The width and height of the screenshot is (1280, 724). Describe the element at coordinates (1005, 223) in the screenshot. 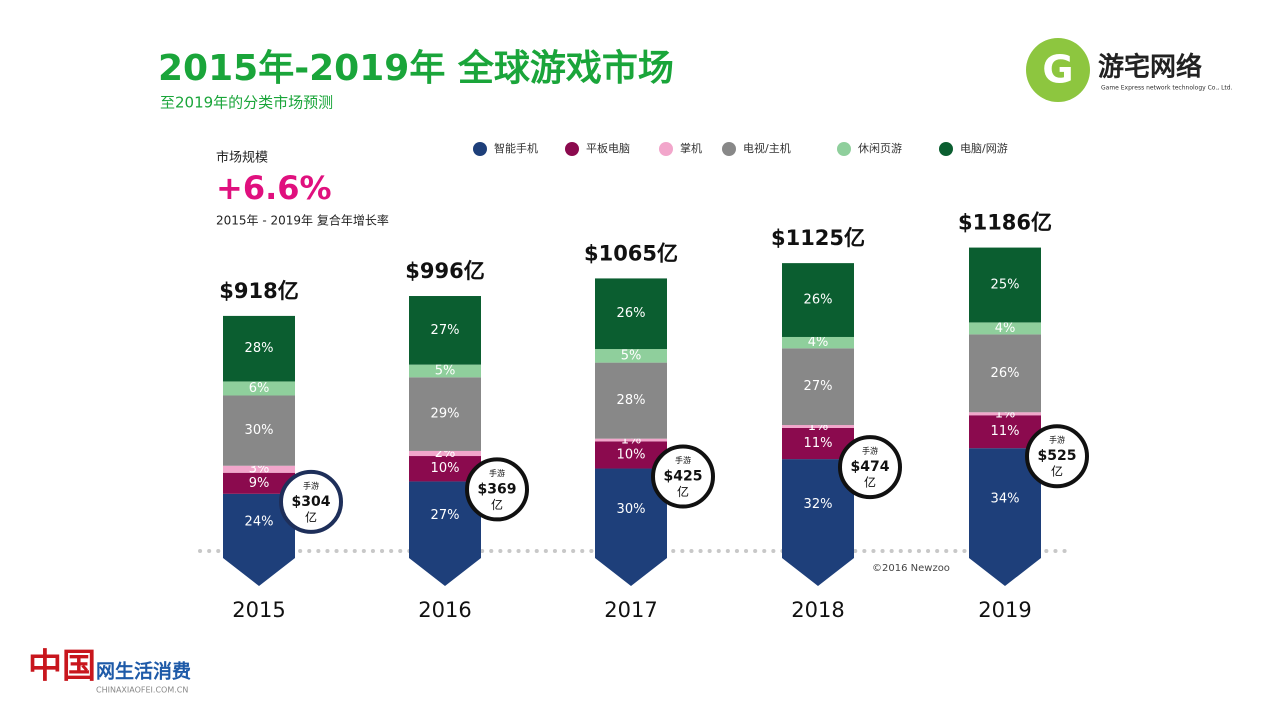

I see `total-label: $1186亿` at that location.